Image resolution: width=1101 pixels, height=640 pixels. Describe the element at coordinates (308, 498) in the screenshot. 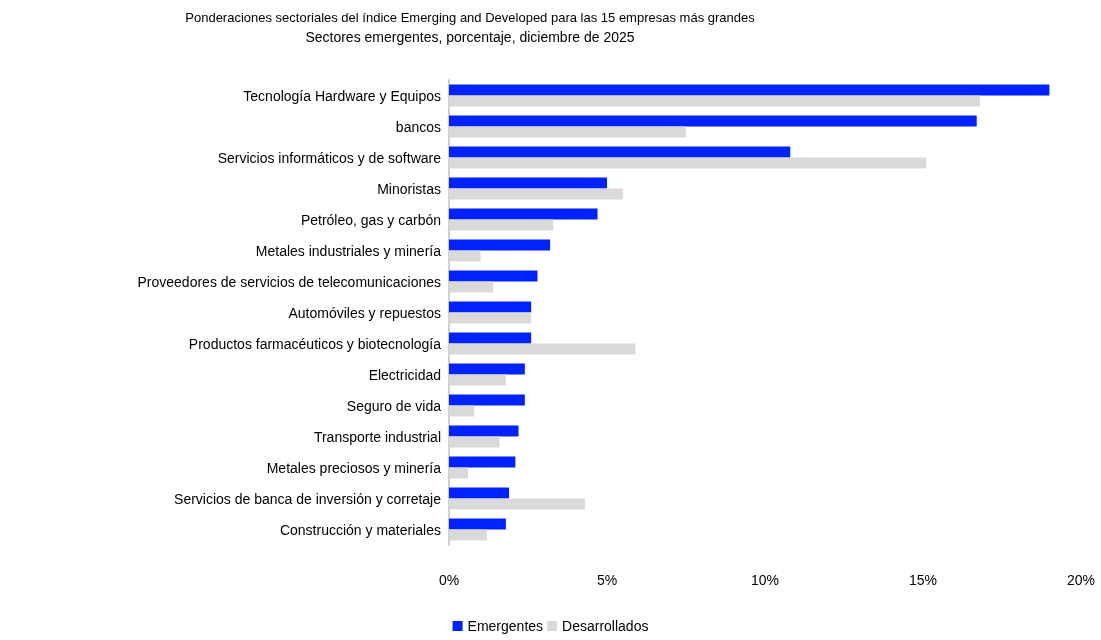

I see `y-tick-label: Servicios de banca de inversión y corretaje` at that location.